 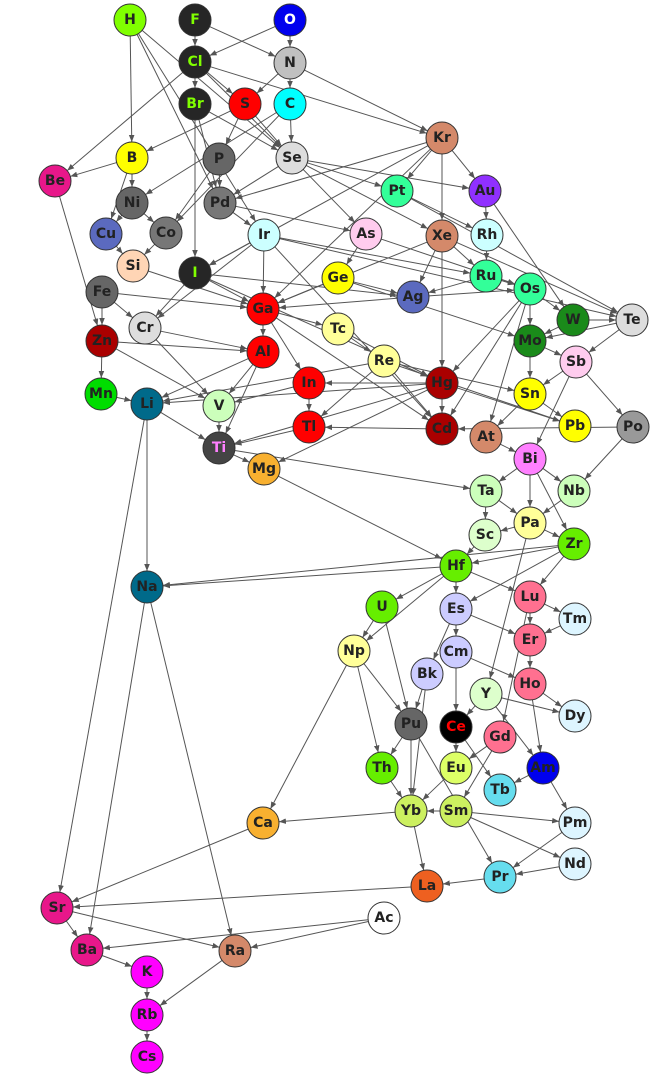 I want to click on node-label: Ra, so click(x=235, y=951).